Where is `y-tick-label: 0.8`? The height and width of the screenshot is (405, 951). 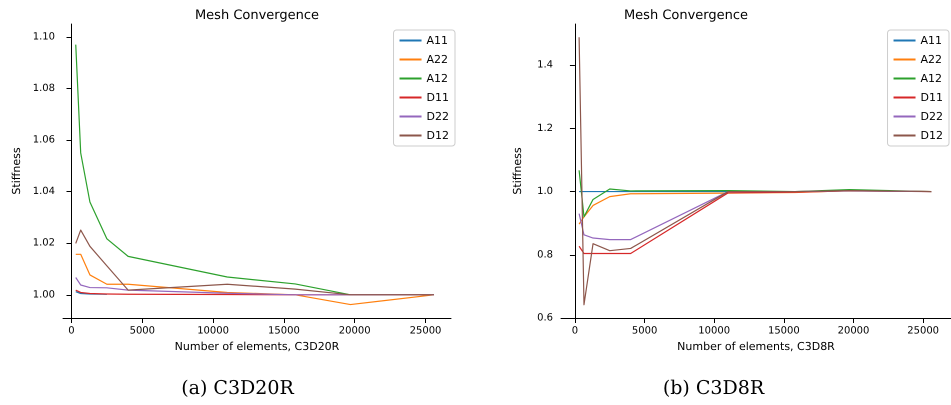
y-tick-label: 0.8 is located at coordinates (545, 254).